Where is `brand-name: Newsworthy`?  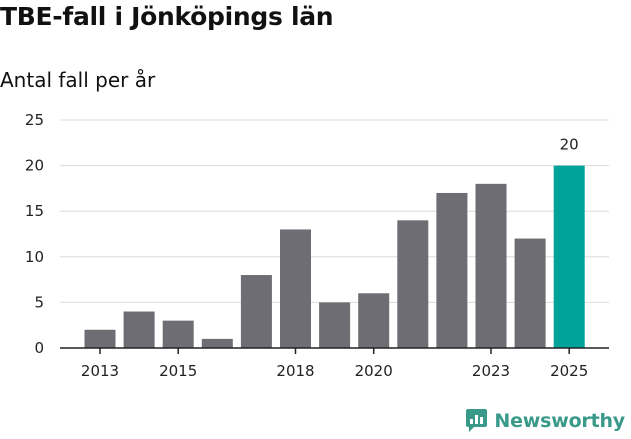
brand-name: Newsworthy is located at coordinates (559, 420).